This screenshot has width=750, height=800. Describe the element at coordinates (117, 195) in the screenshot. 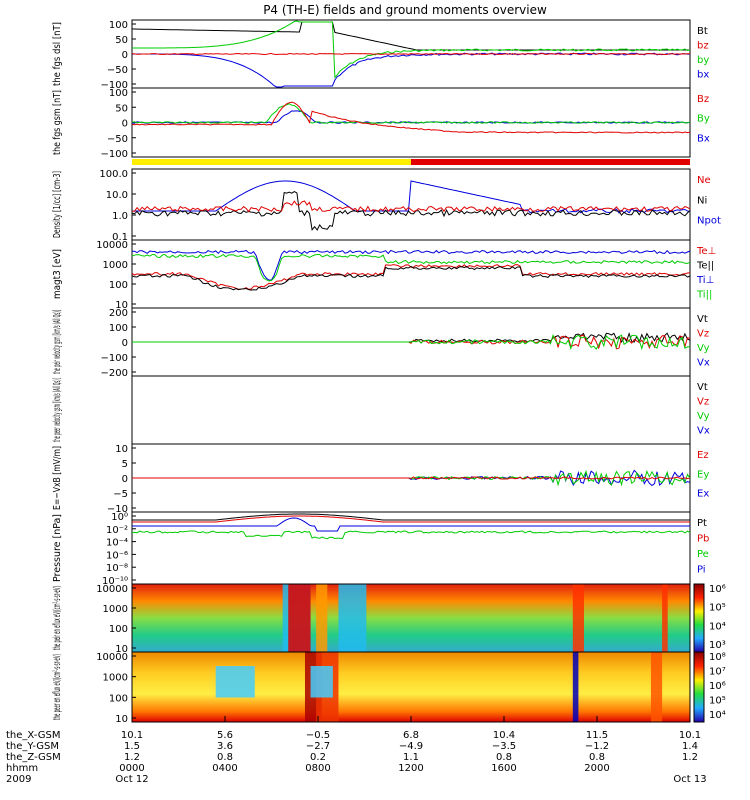

I see `y-tick-label: 10.0` at that location.